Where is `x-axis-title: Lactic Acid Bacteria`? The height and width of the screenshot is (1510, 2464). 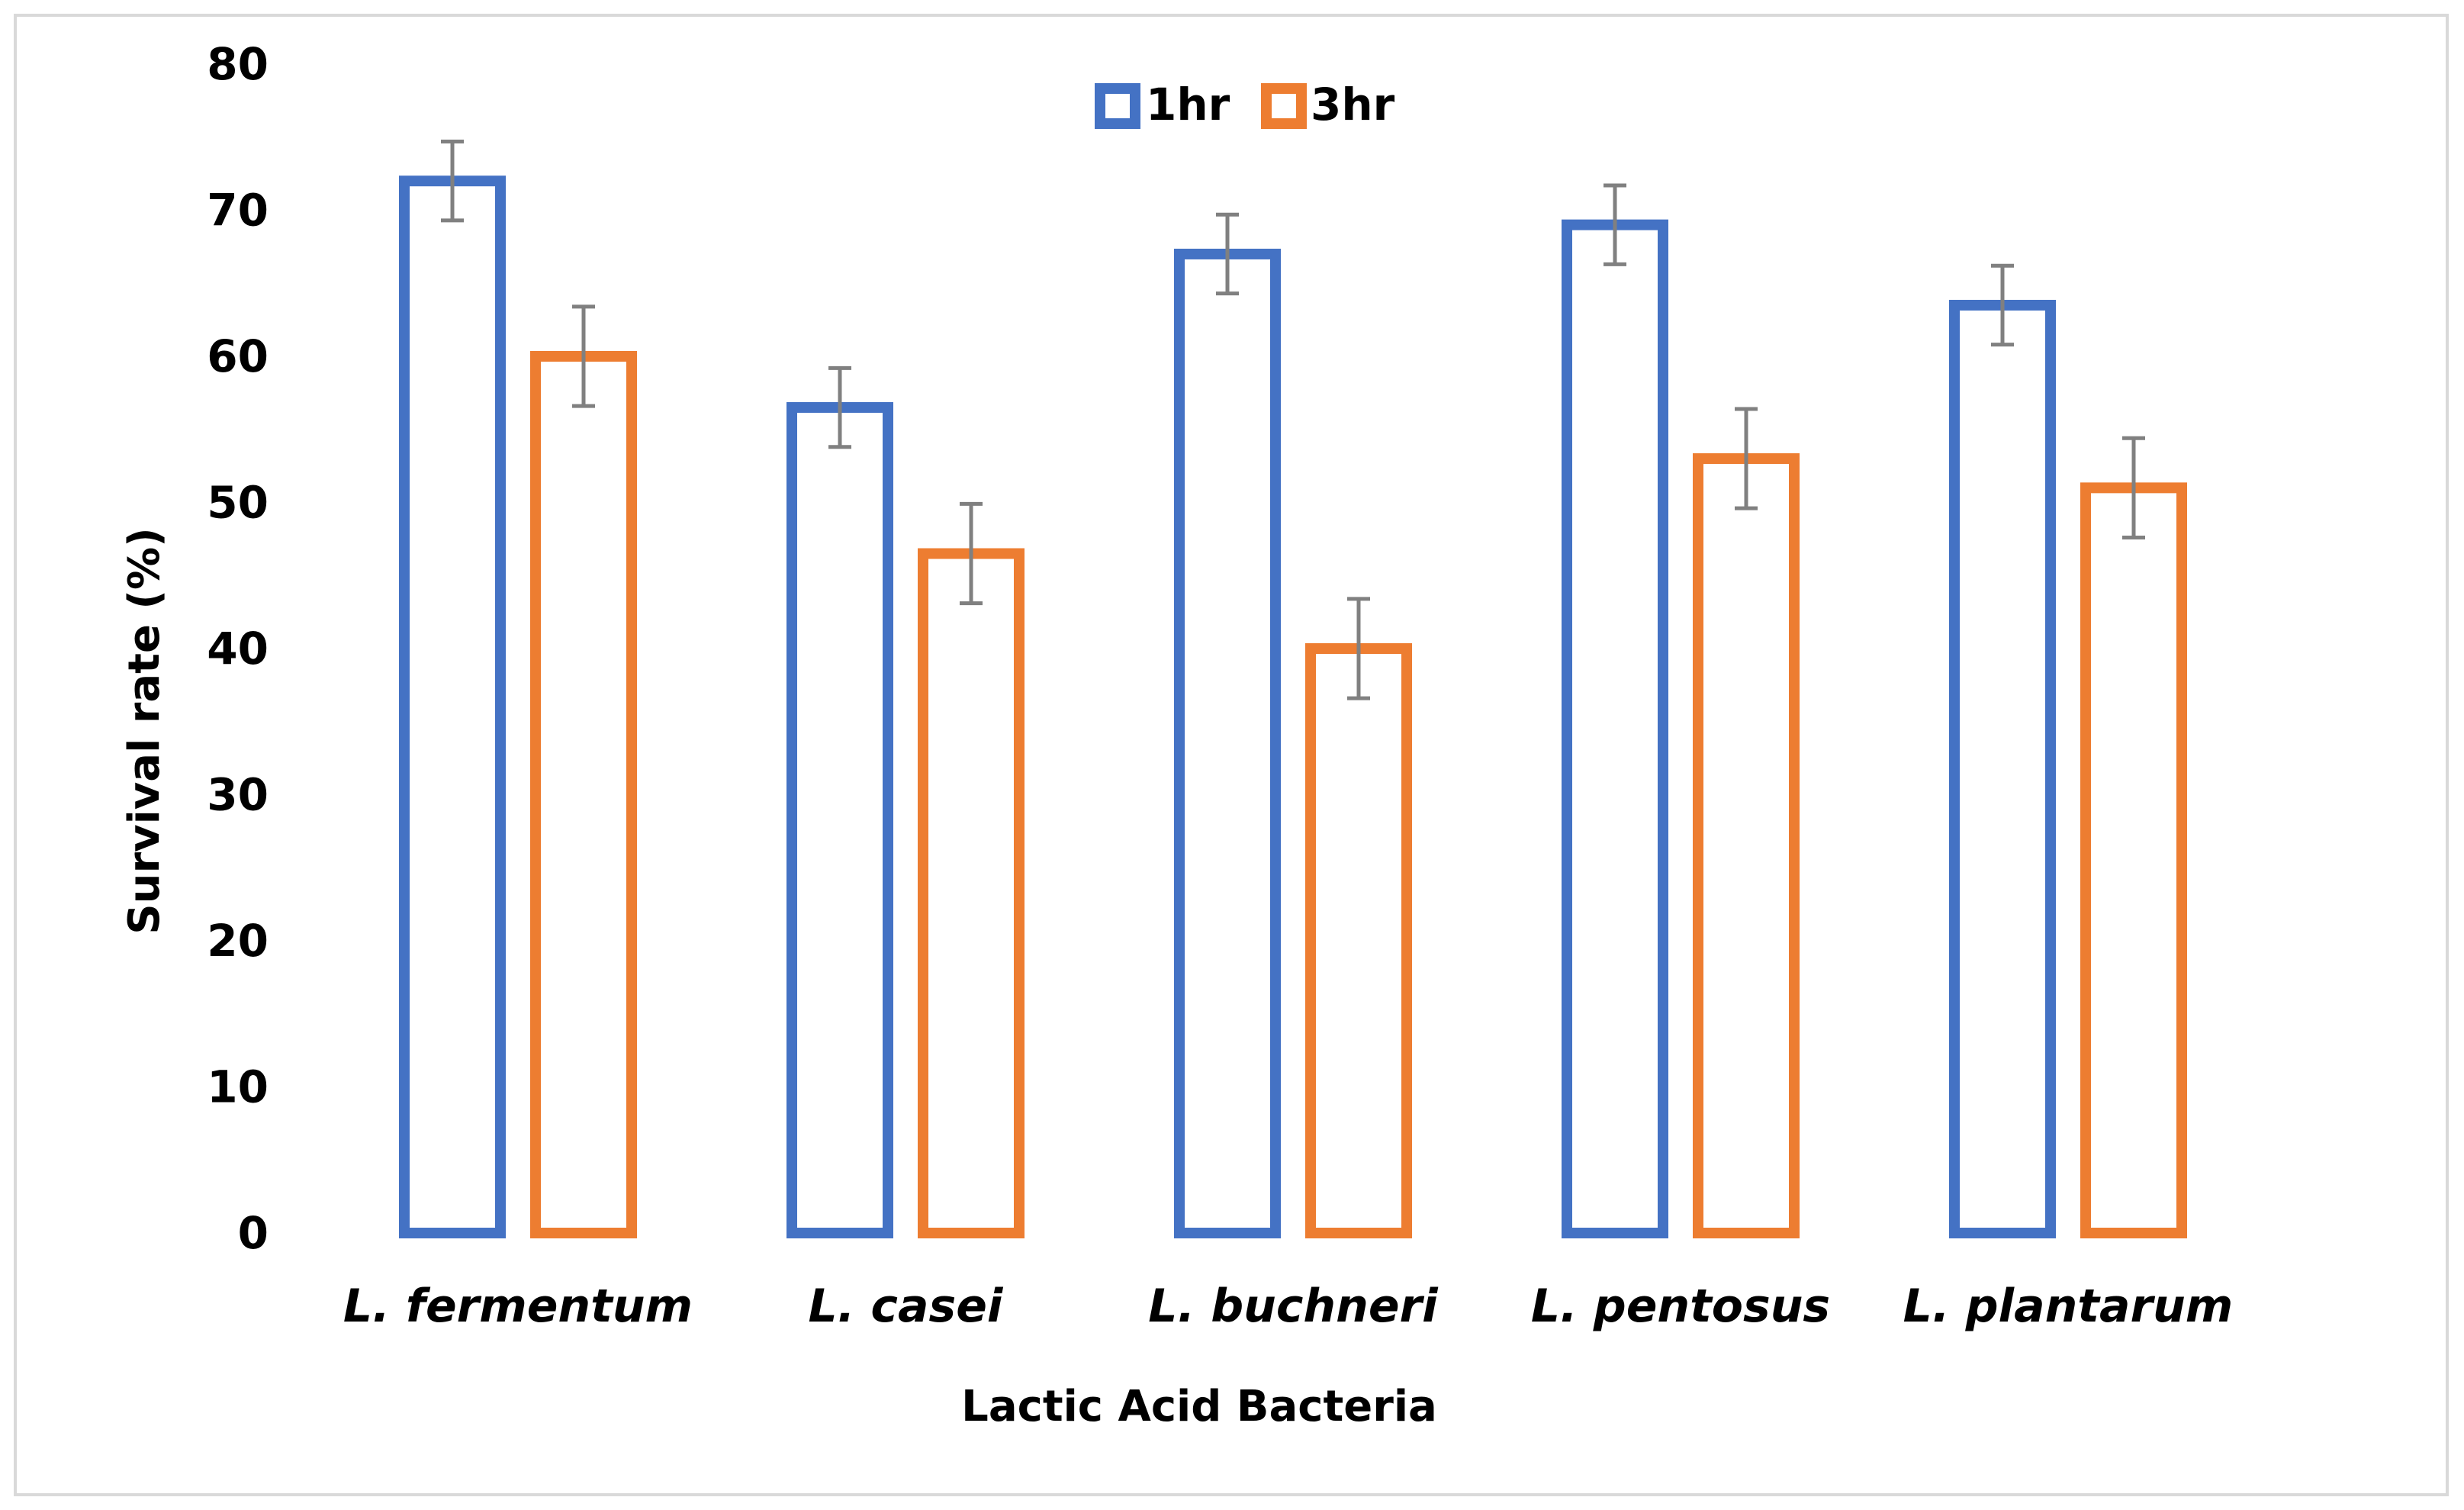 x-axis-title: Lactic Acid Bacteria is located at coordinates (1199, 1406).